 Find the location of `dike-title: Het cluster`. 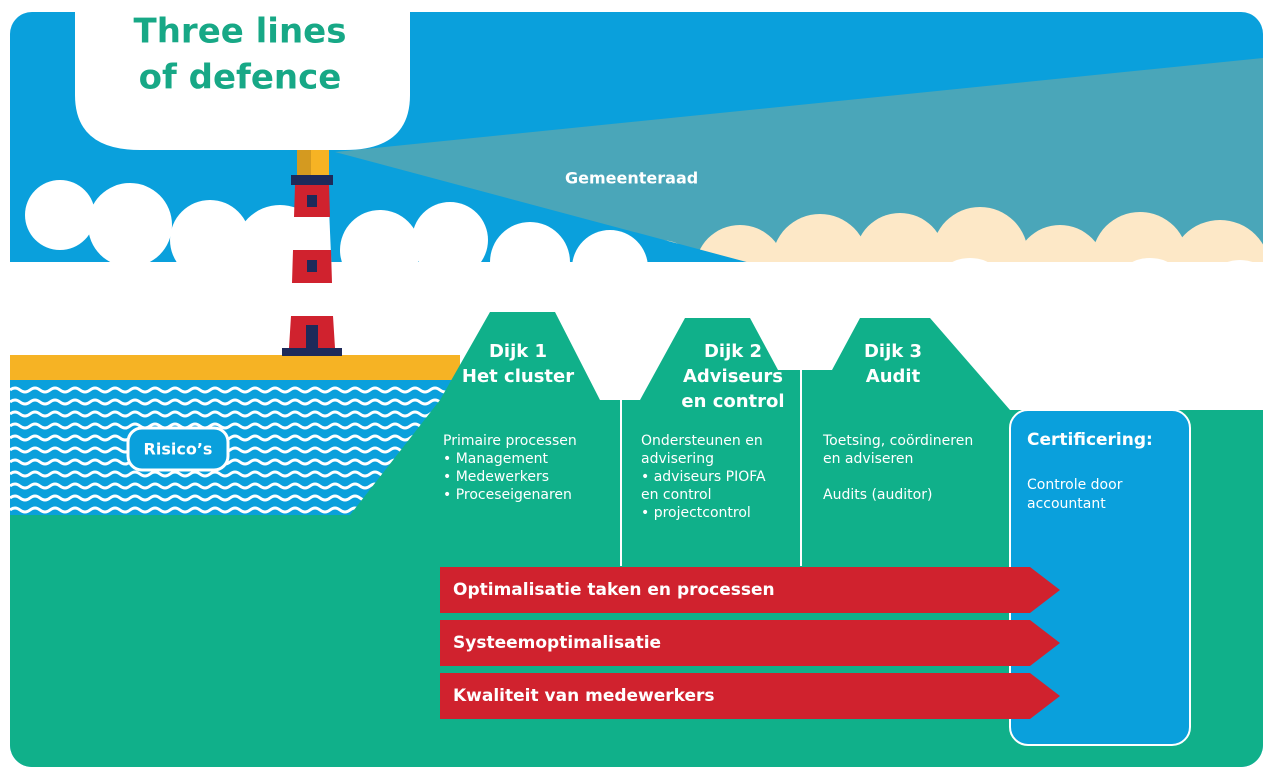

dike-title: Het cluster is located at coordinates (518, 376).